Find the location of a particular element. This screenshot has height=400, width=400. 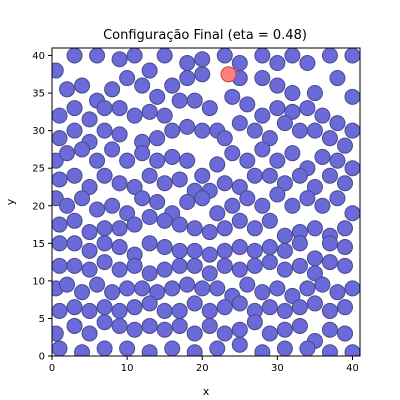

x-tick-label: 10 is located at coordinates (127, 368).